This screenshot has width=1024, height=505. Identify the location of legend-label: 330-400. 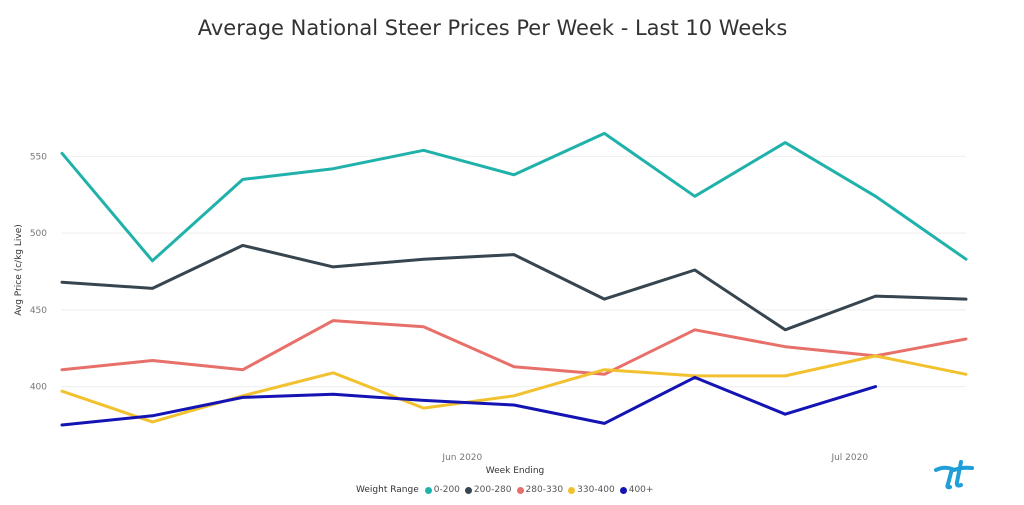
(596, 490).